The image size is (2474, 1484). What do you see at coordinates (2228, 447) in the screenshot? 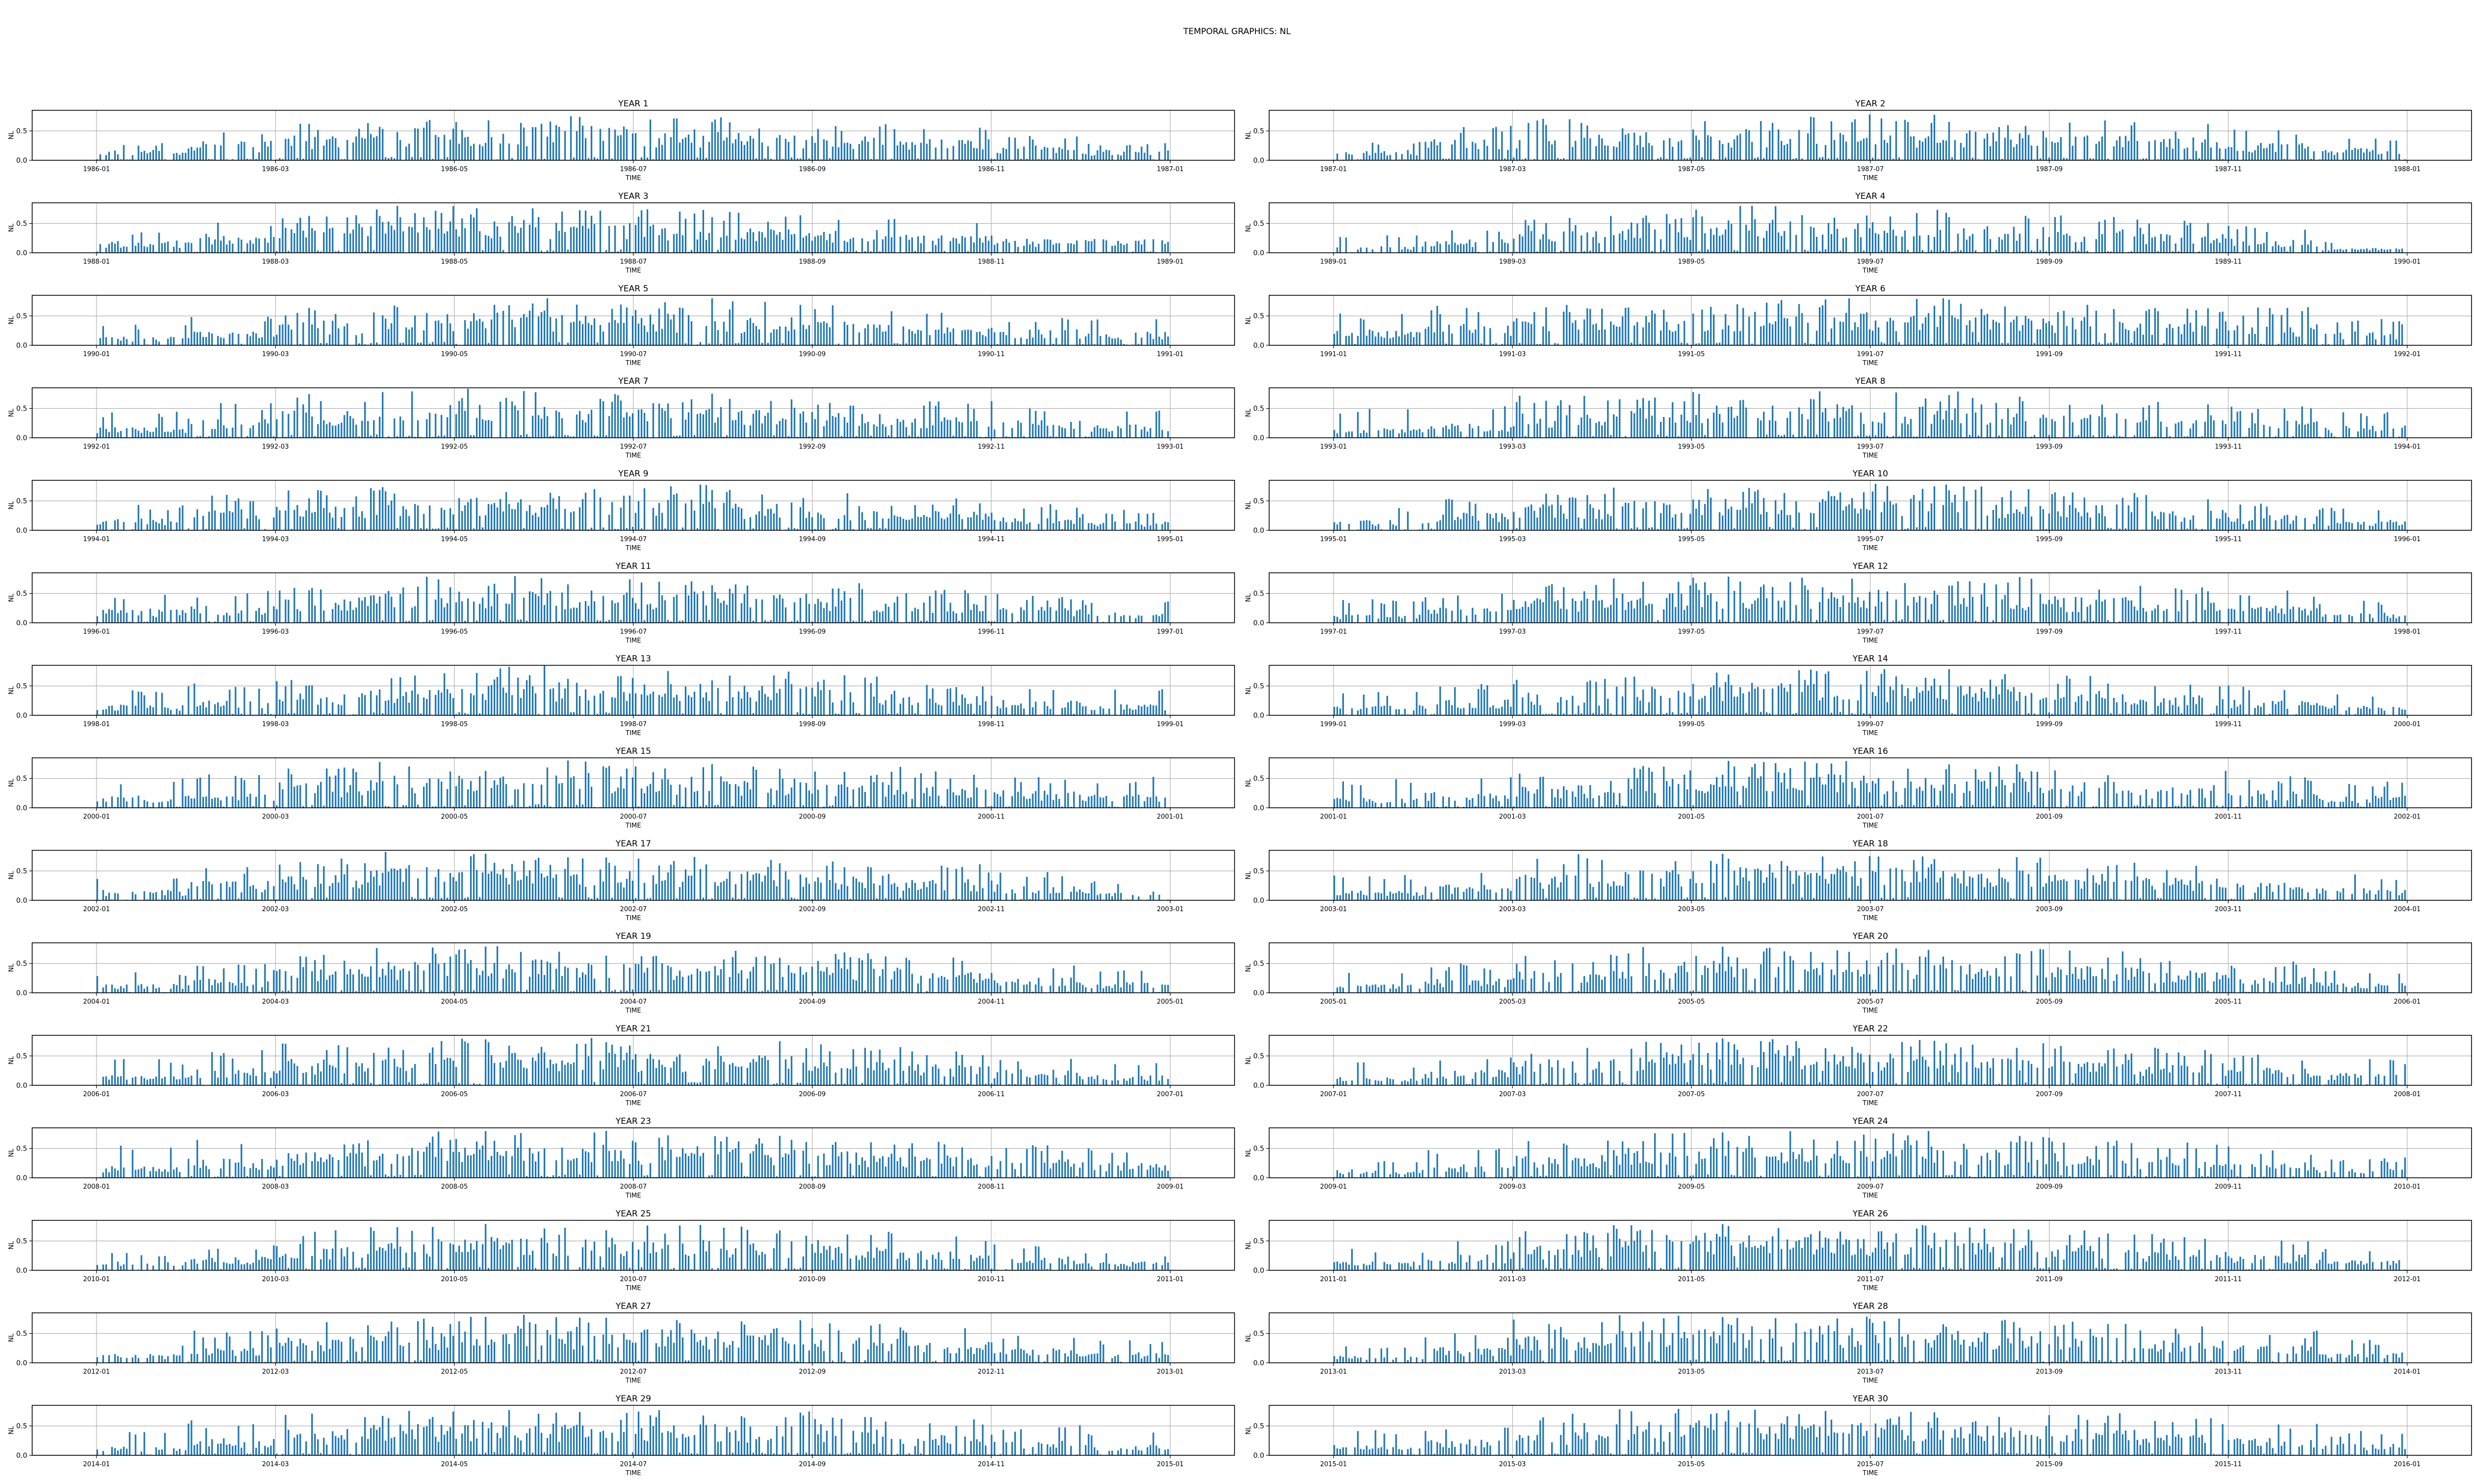
I see `x-tick-label: 1993-11` at bounding box center [2228, 447].